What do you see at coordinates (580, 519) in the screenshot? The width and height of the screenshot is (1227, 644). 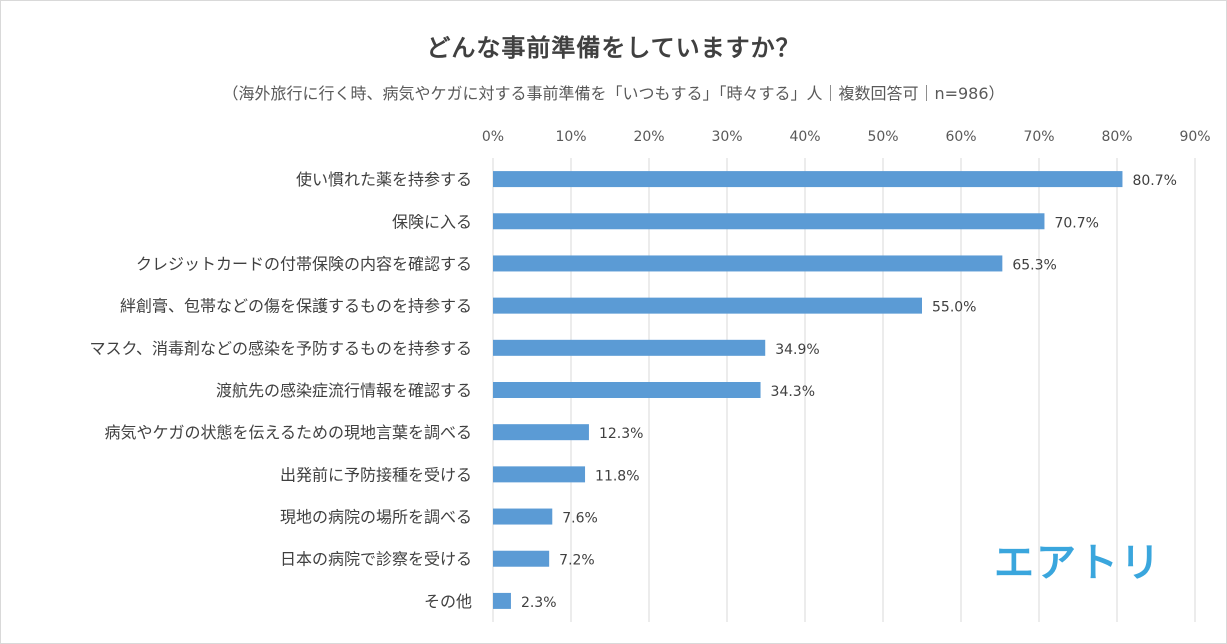 I see `value-label: 7.6%` at bounding box center [580, 519].